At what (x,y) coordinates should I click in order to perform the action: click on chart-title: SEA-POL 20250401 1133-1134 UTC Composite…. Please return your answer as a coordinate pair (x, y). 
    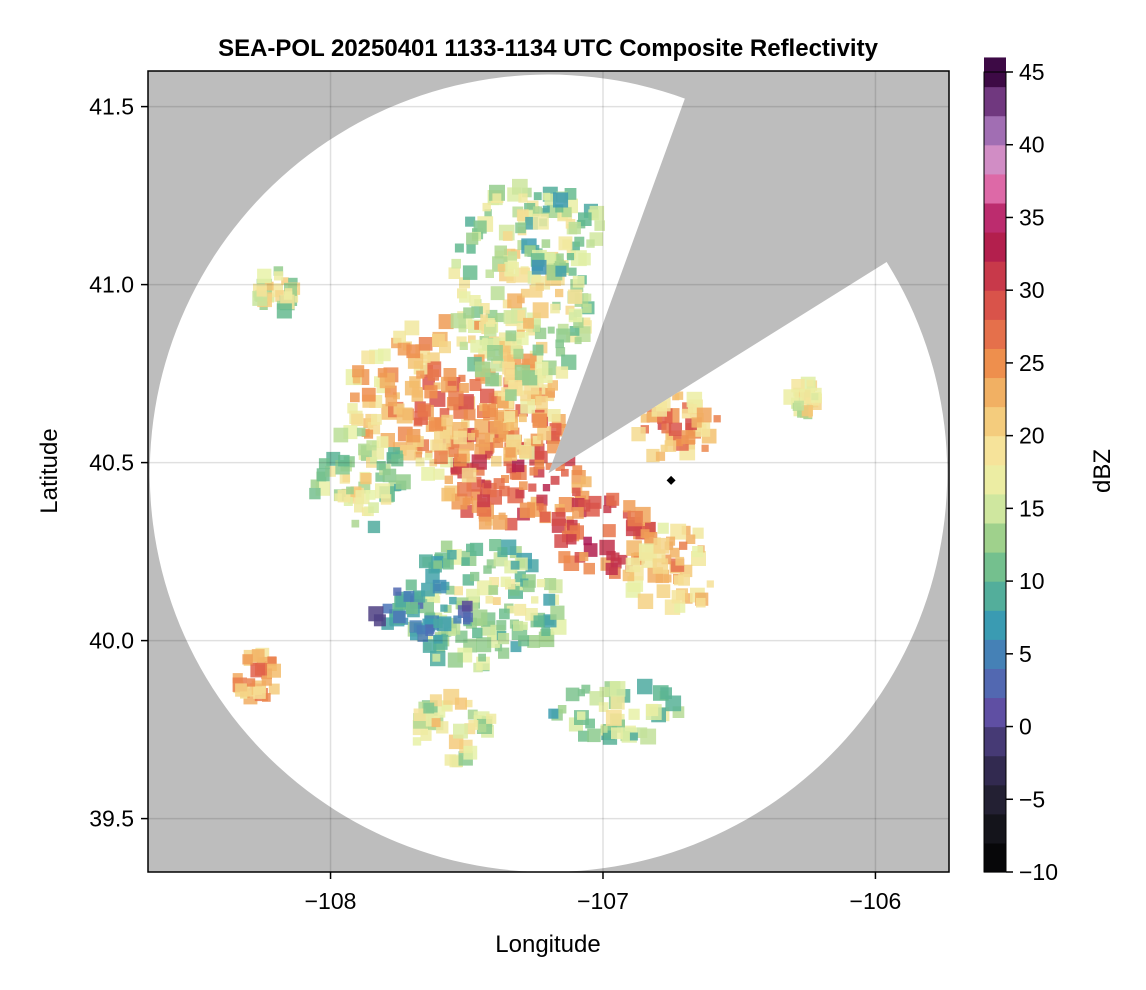
    Looking at the image, I should click on (548, 48).